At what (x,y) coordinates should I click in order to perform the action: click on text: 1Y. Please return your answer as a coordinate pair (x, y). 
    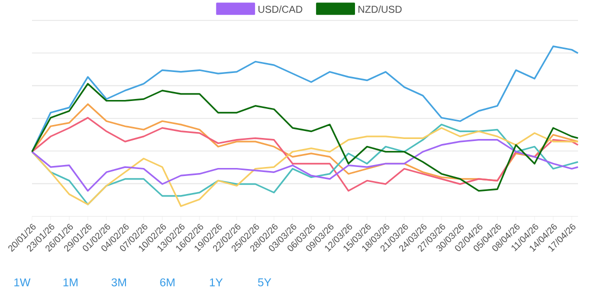
    Looking at the image, I should click on (216, 282).